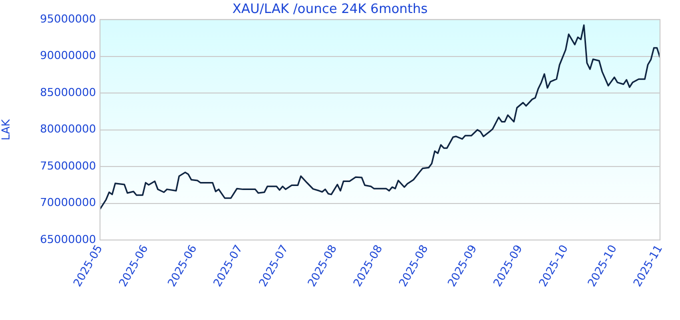 The width and height of the screenshot is (680, 320). What do you see at coordinates (68, 203) in the screenshot?
I see `y-tick-label: 70000000` at bounding box center [68, 203].